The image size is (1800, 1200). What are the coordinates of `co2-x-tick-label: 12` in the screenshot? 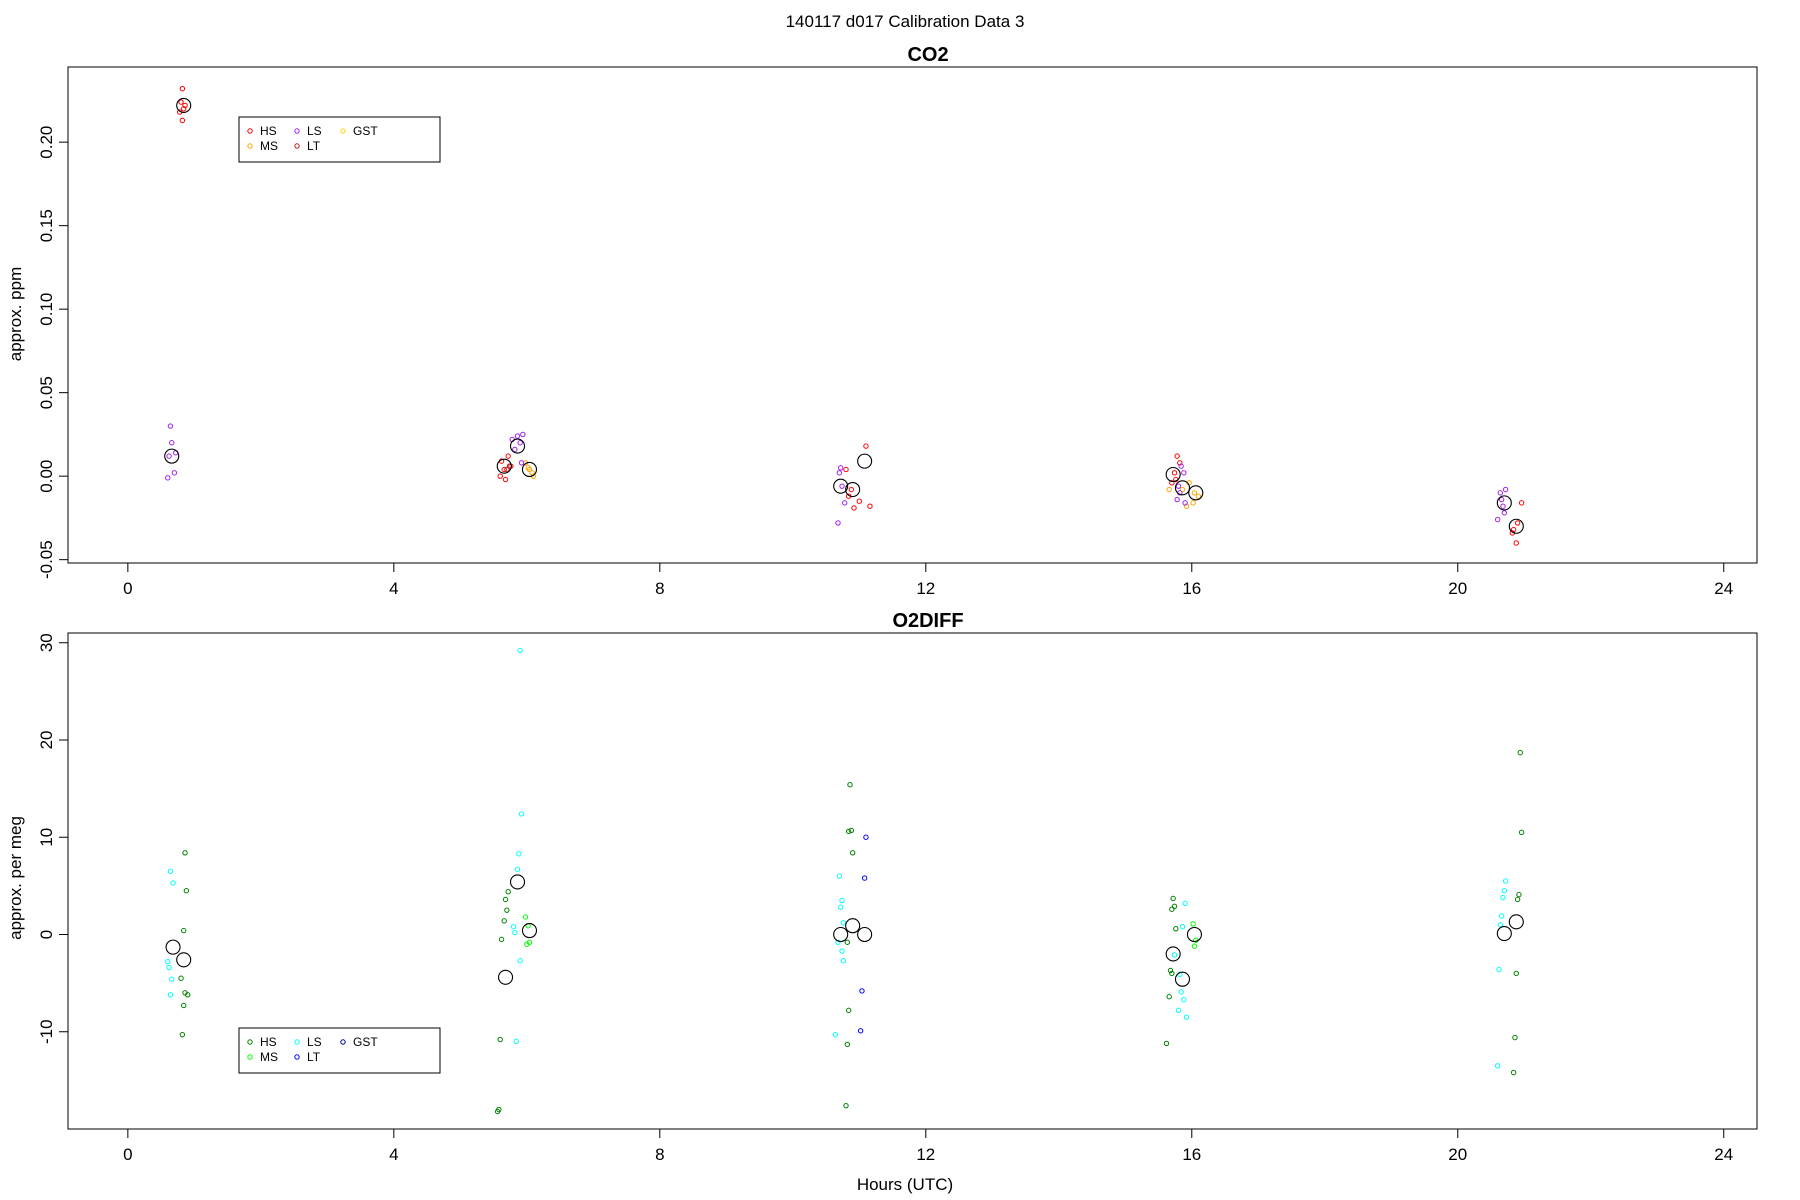 It's located at (925, 588).